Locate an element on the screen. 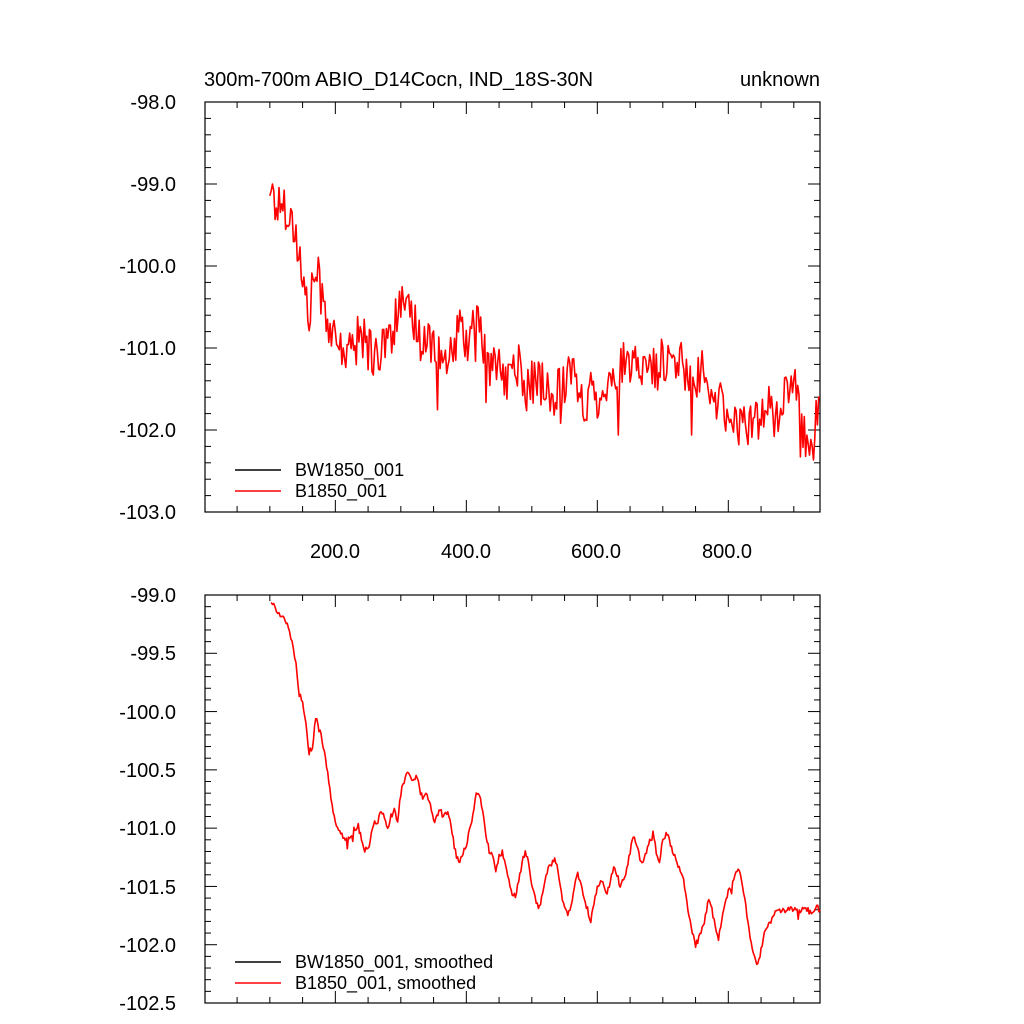  y-tick-label: -98.0 is located at coordinates (153, 103).